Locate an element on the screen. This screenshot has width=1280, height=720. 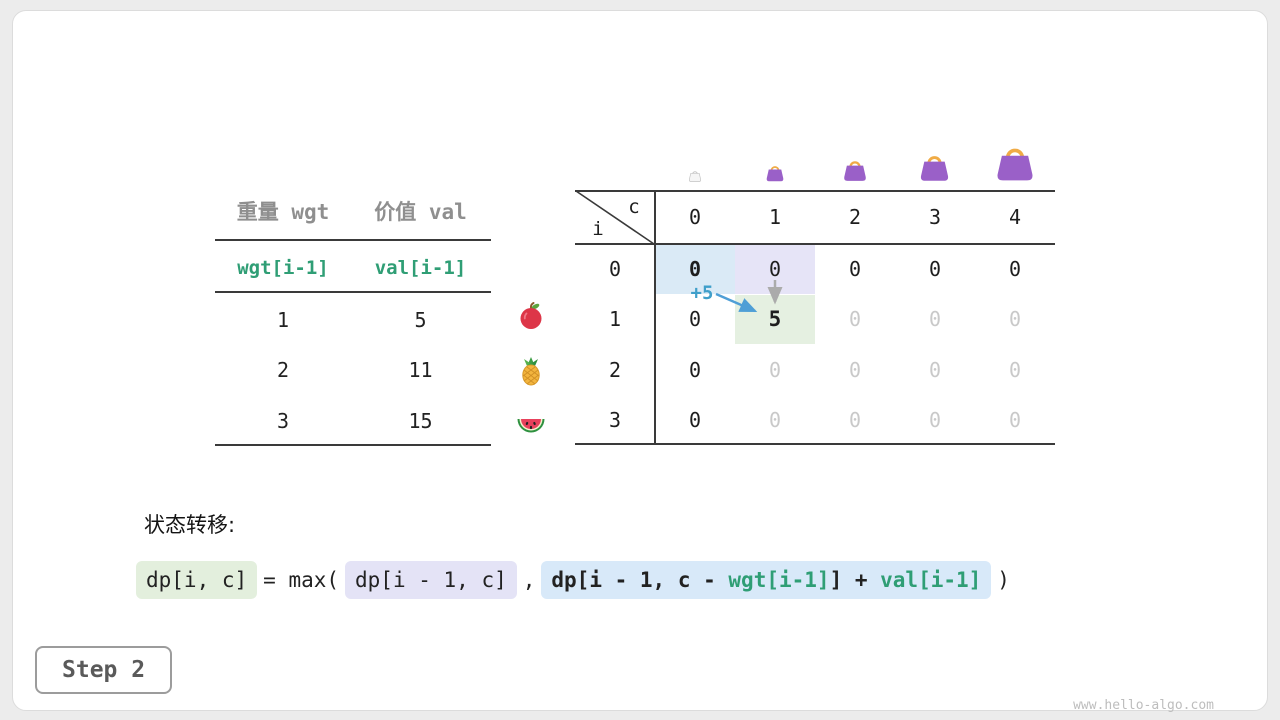
formula-term-take-val: val[i-1] is located at coordinates (931, 580).